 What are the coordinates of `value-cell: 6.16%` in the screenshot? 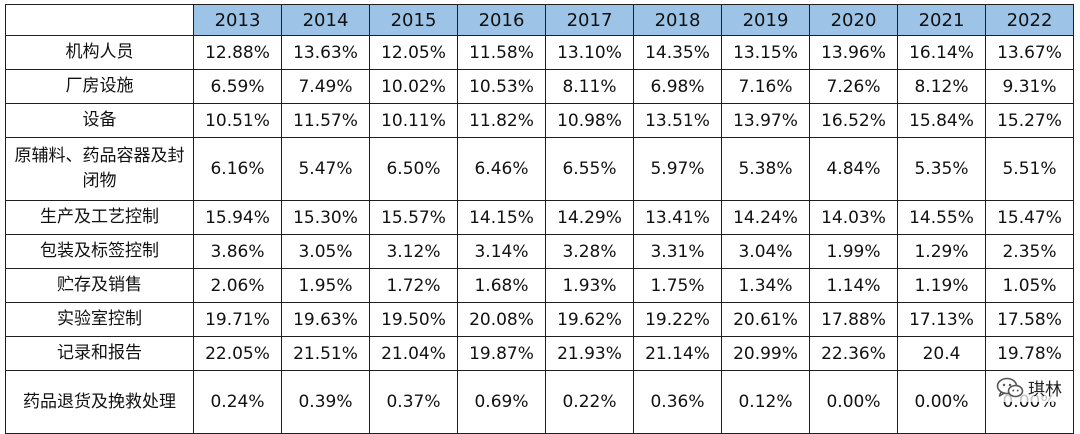 It's located at (237, 169).